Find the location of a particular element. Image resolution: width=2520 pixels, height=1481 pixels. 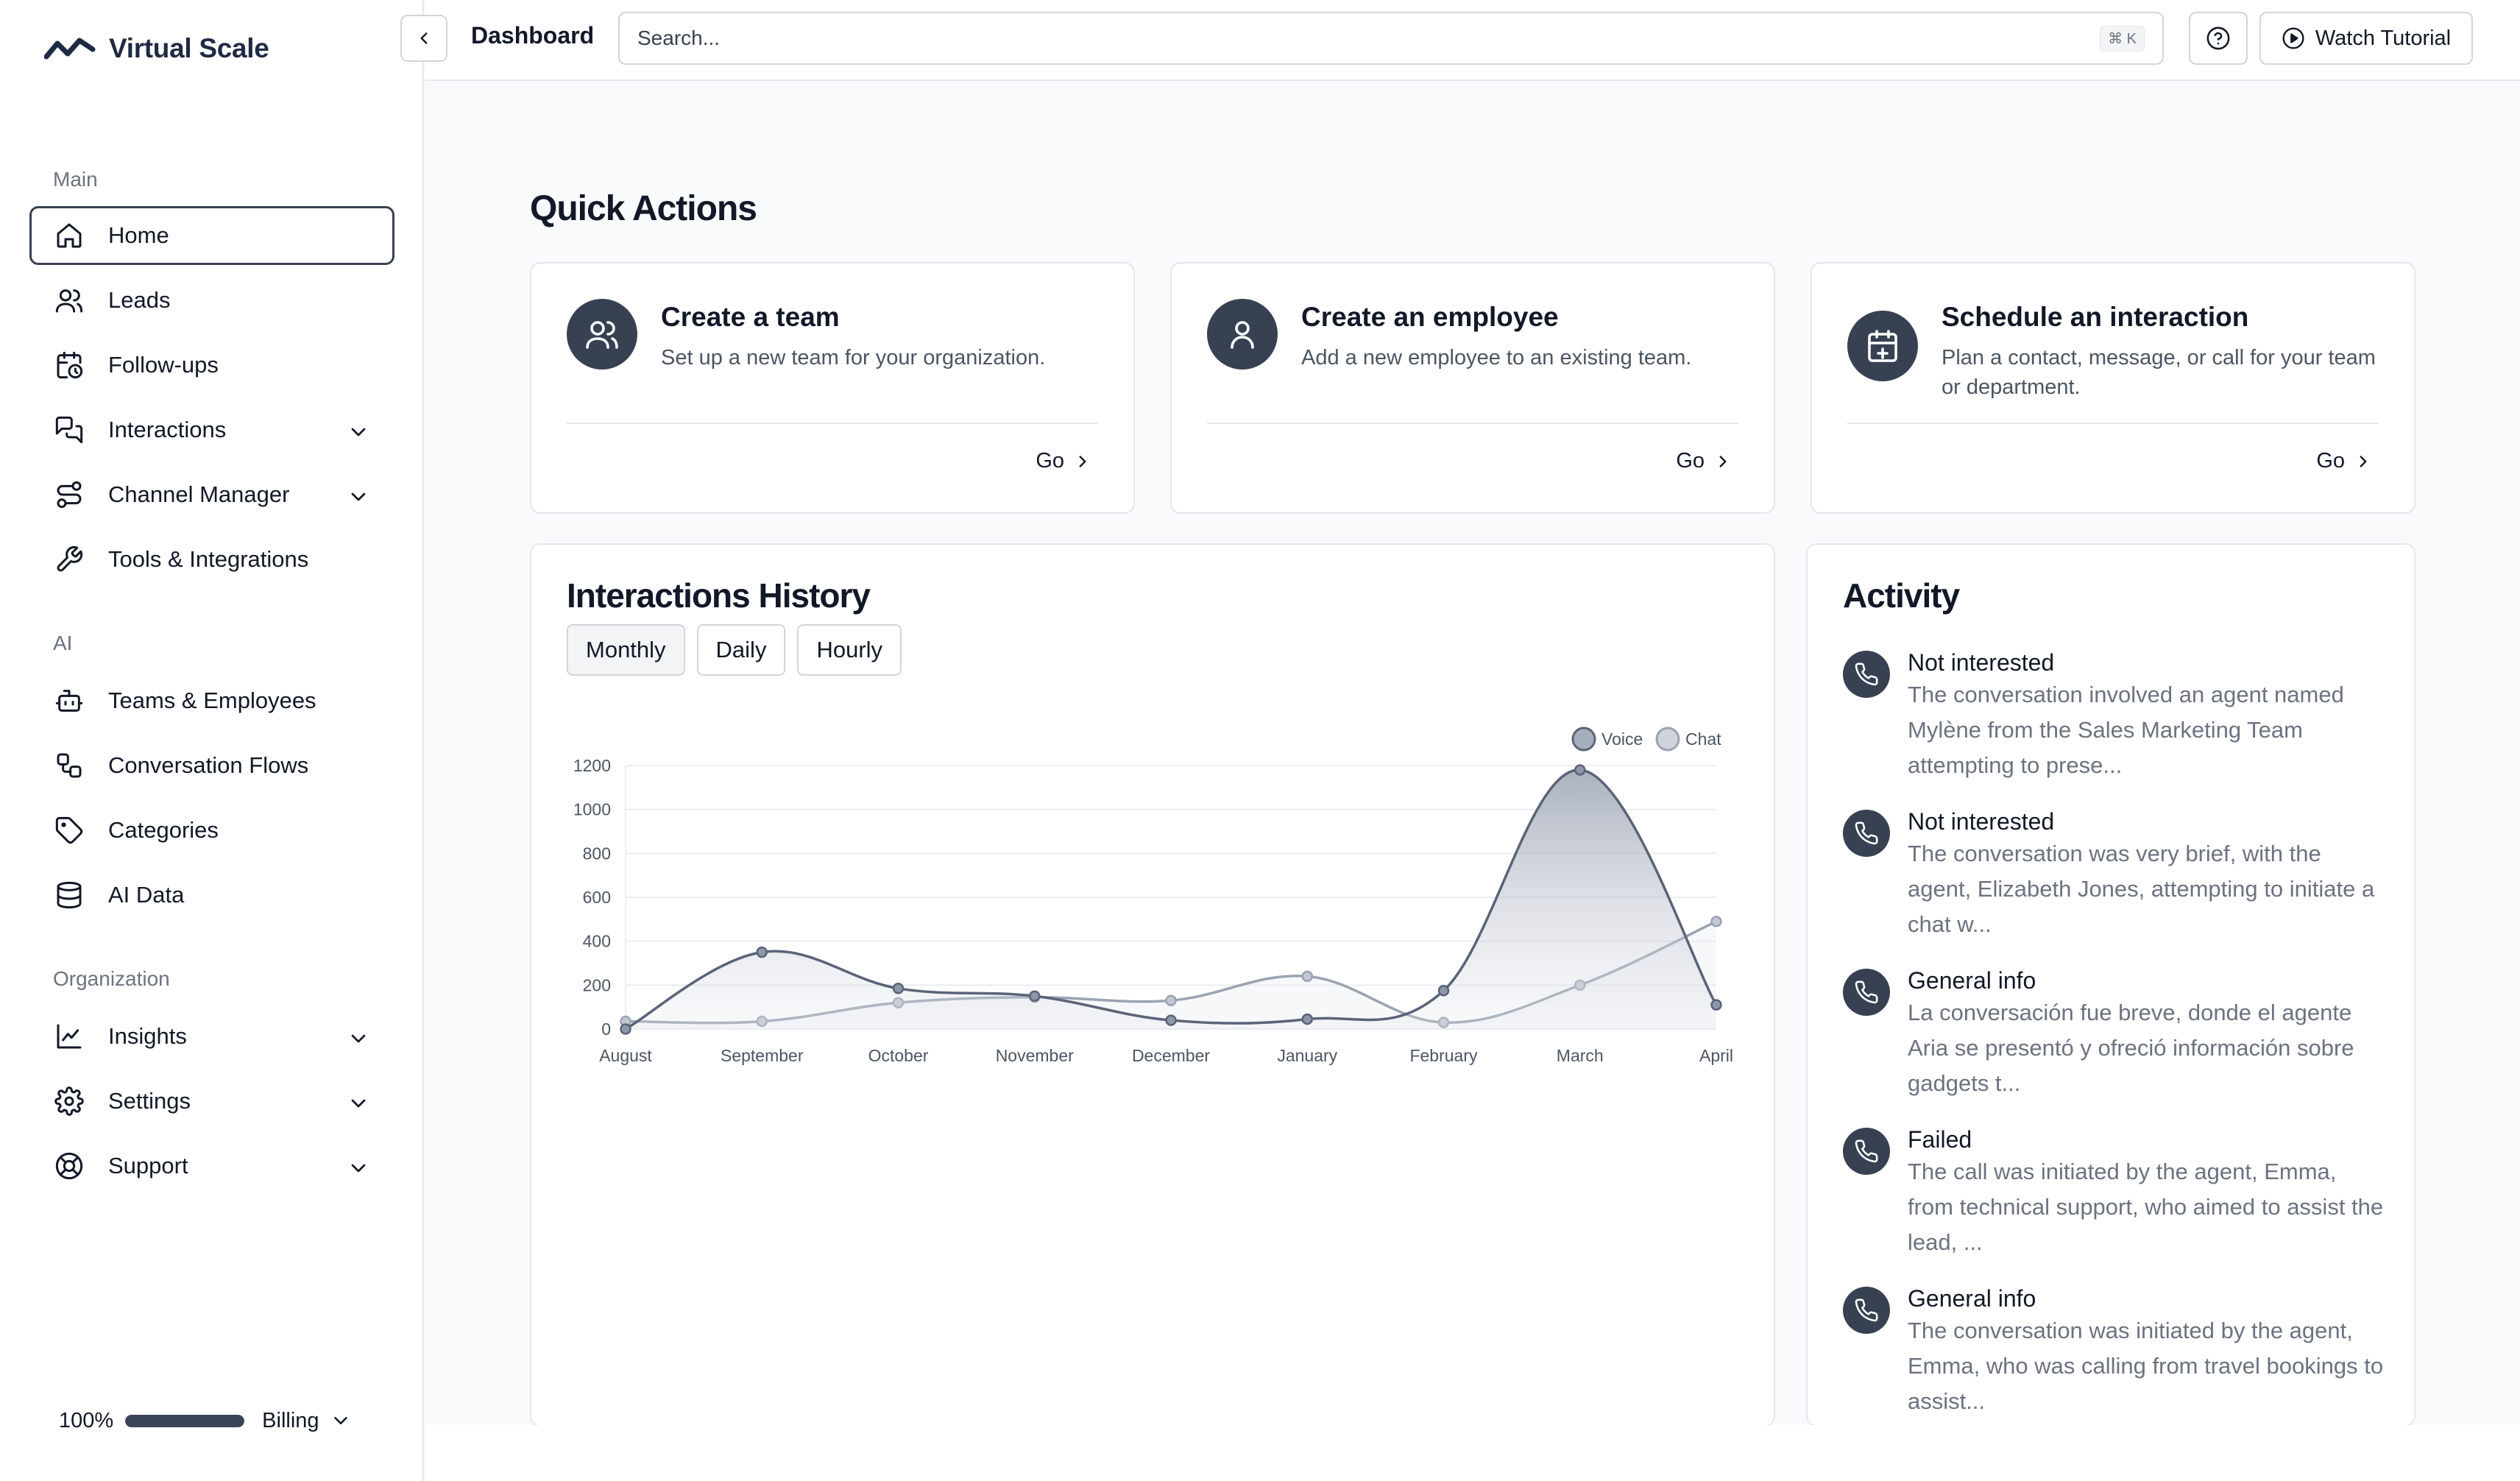

watch-tutorial-button: Watch Tutorial is located at coordinates (2366, 38).